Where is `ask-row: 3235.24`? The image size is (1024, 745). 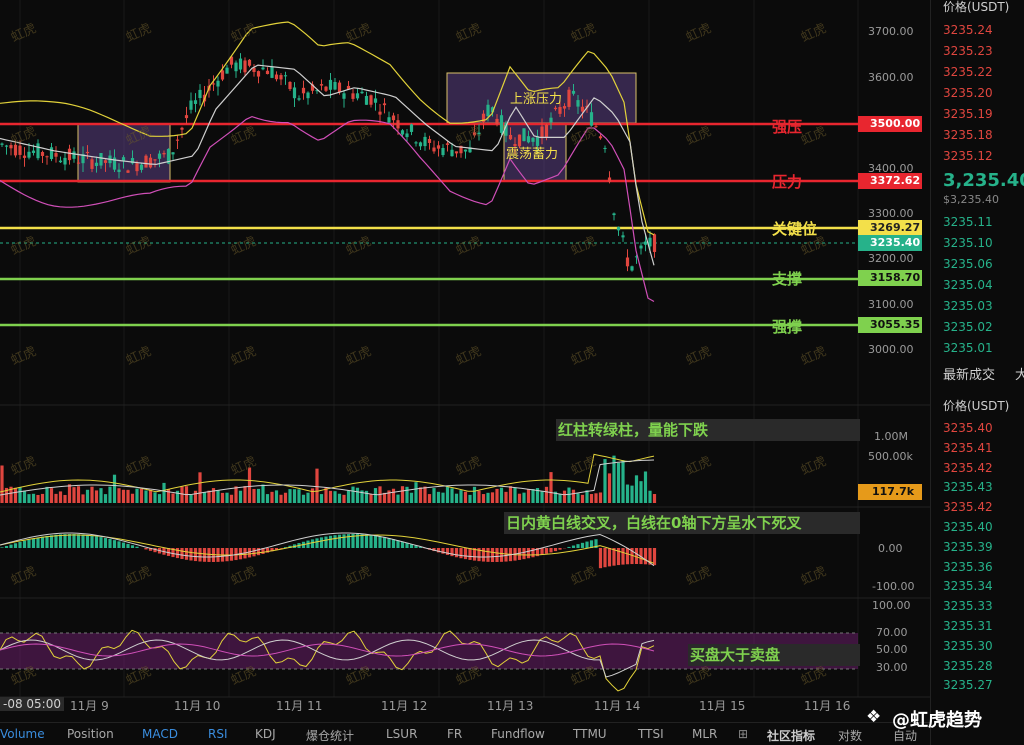 ask-row: 3235.24 is located at coordinates (968, 30).